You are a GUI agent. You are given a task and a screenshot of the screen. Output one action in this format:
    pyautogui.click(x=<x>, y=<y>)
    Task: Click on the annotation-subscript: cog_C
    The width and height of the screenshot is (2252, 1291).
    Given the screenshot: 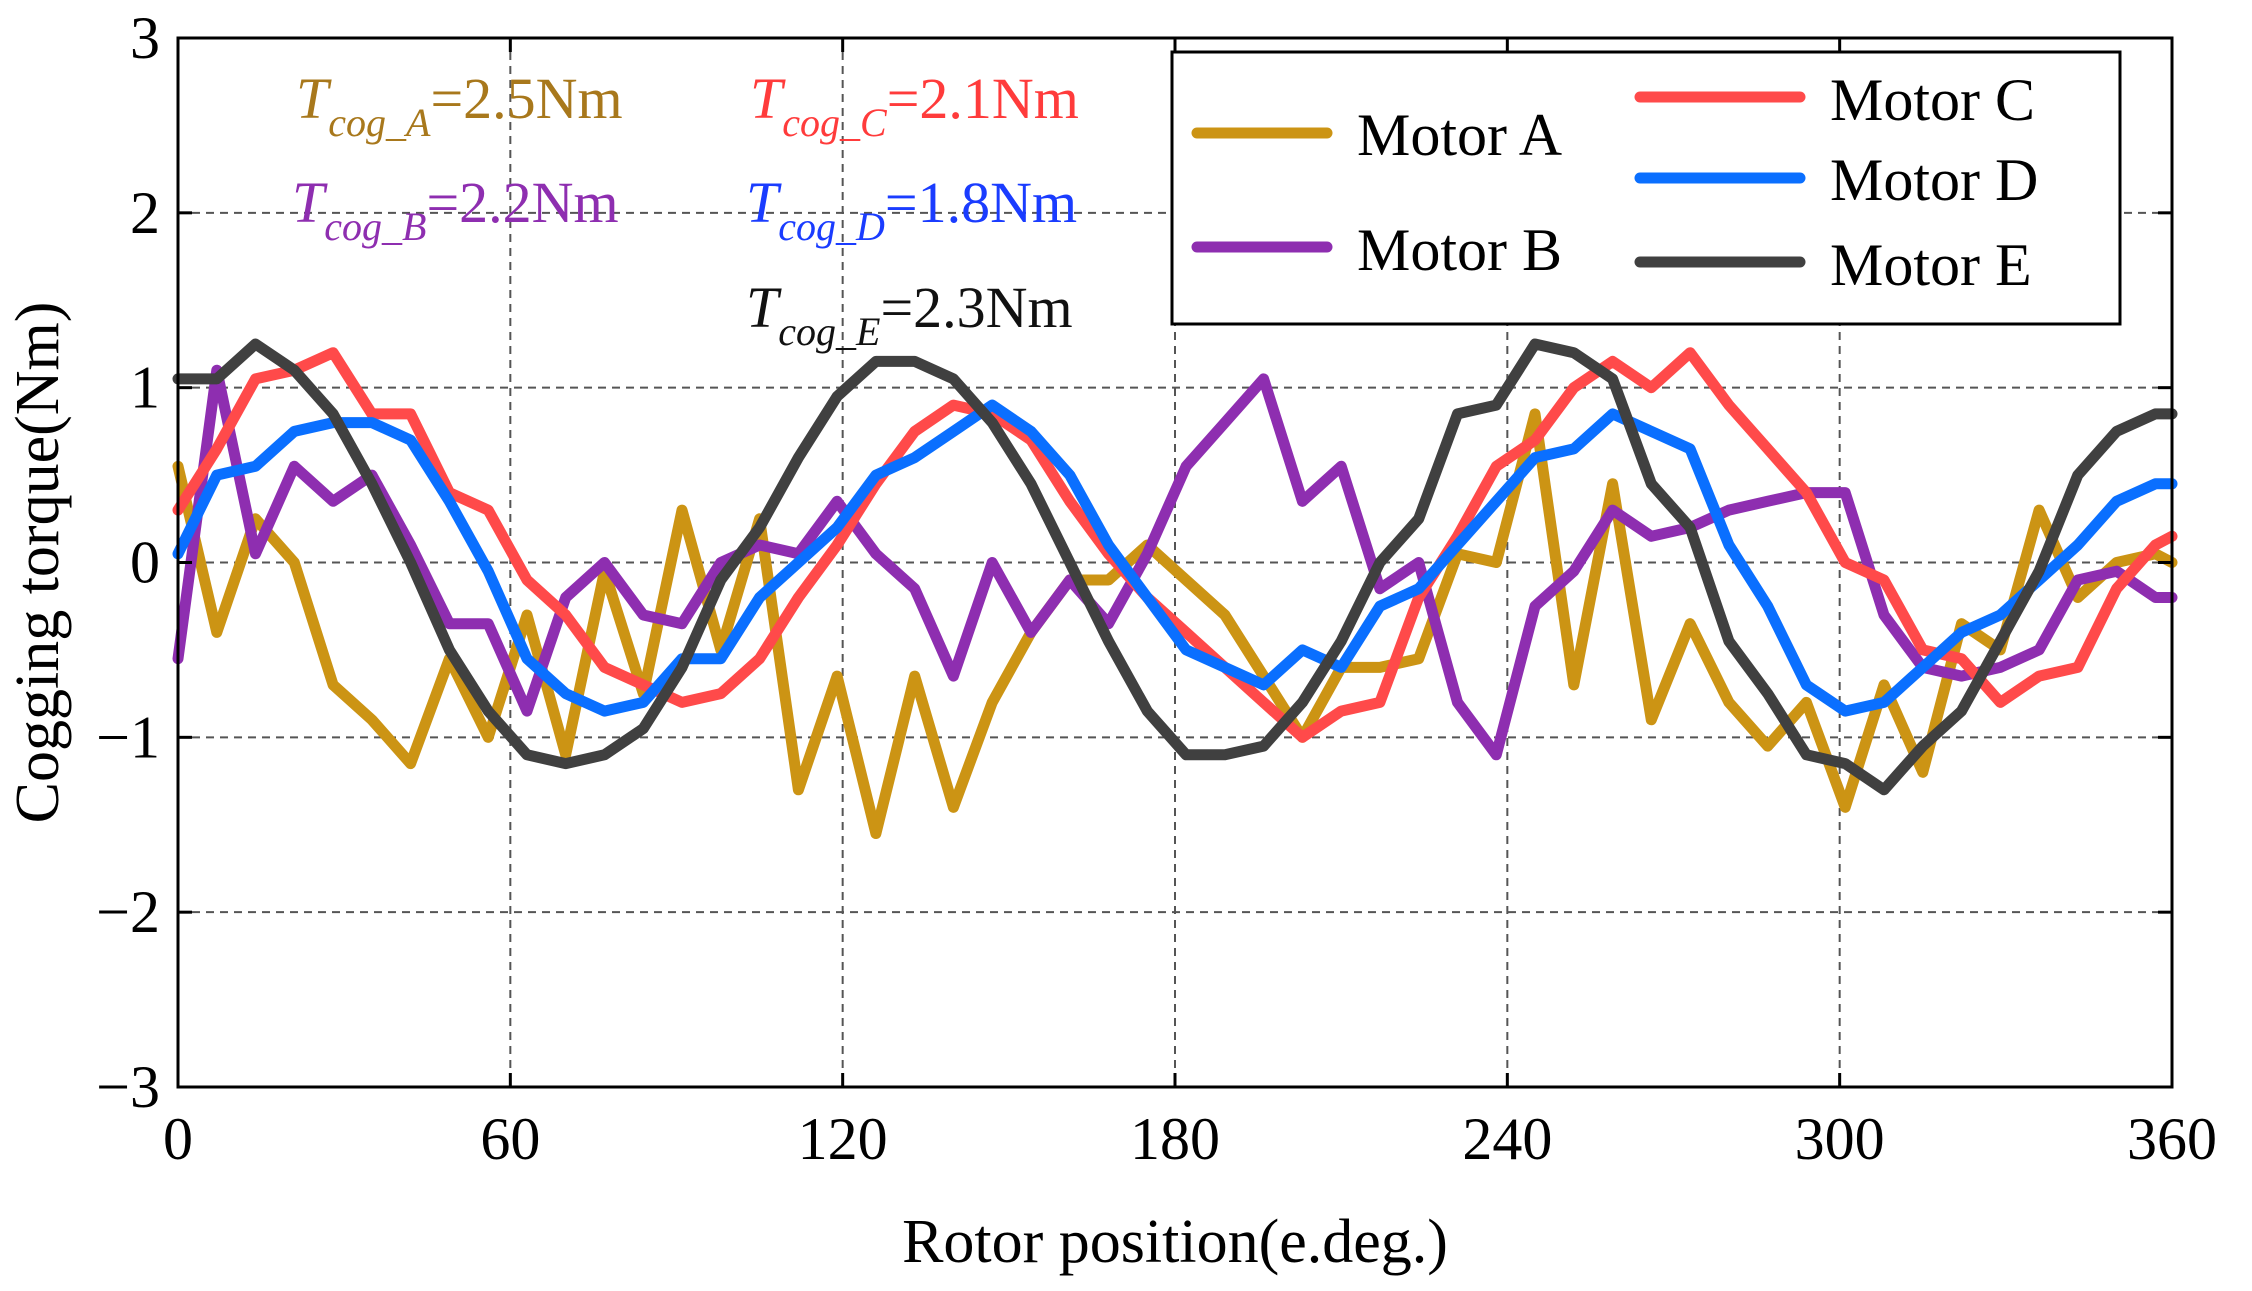 What is the action you would take?
    pyautogui.click(x=835, y=122)
    